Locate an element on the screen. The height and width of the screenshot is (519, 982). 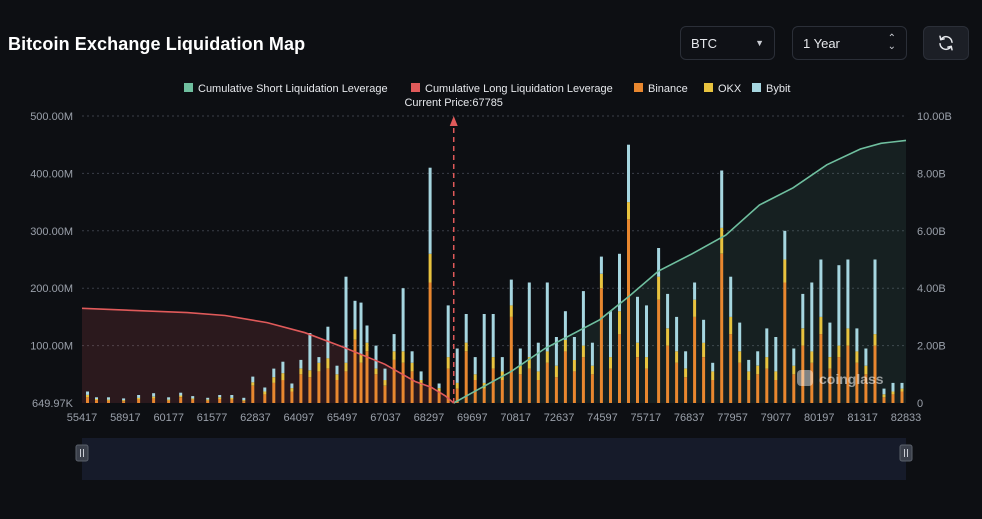
x-tick-label: 60177 is located at coordinates (168, 418).